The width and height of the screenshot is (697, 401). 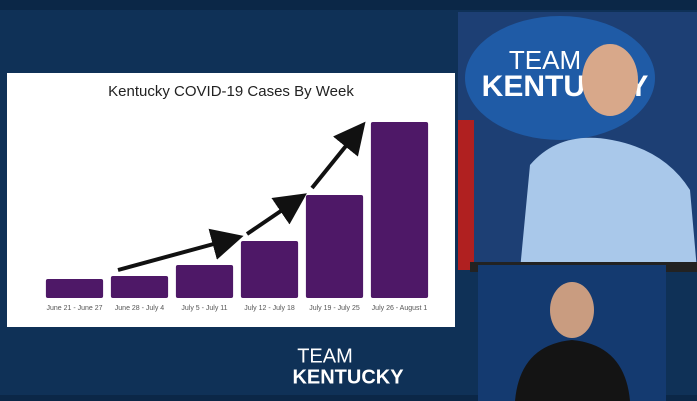 I want to click on x-tick-label: July 19 - July 25, so click(x=334, y=308).